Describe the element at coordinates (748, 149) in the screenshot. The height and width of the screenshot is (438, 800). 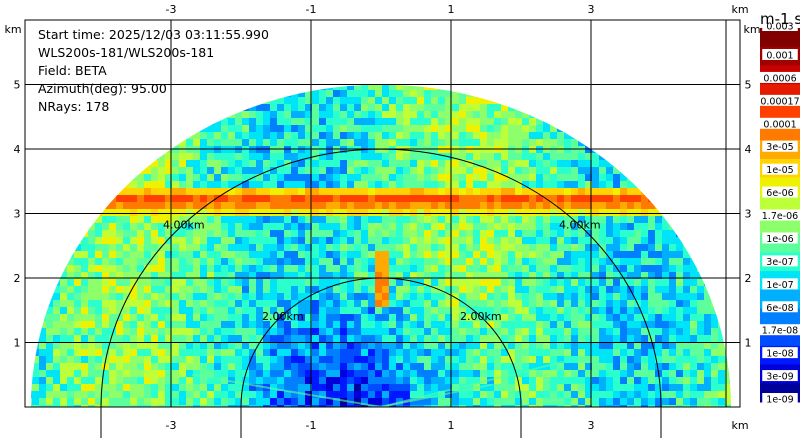
I see `y-tick-label-right: 4` at that location.